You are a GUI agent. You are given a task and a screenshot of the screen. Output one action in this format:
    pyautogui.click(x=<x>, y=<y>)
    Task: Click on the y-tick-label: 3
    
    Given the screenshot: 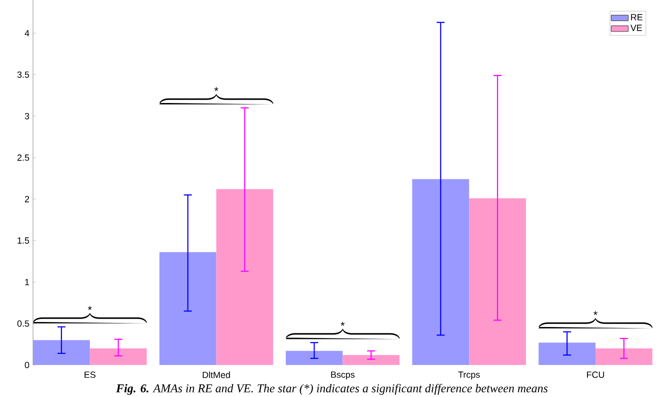 What is the action you would take?
    pyautogui.click(x=27, y=116)
    